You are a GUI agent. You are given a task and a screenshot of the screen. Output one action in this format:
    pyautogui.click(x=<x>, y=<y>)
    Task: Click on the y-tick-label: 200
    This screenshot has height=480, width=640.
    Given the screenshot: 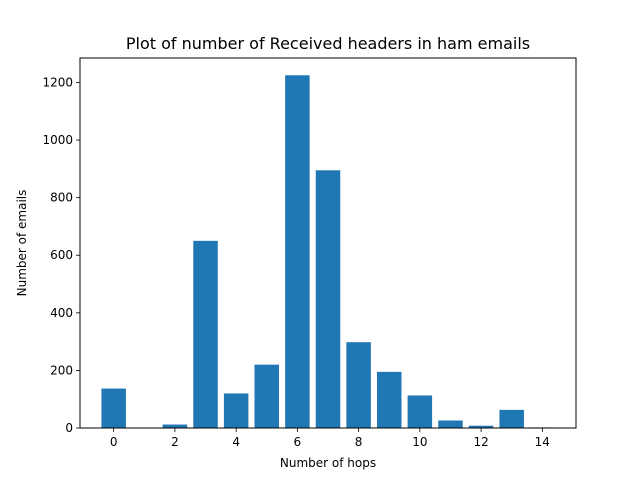 What is the action you would take?
    pyautogui.click(x=61, y=370)
    